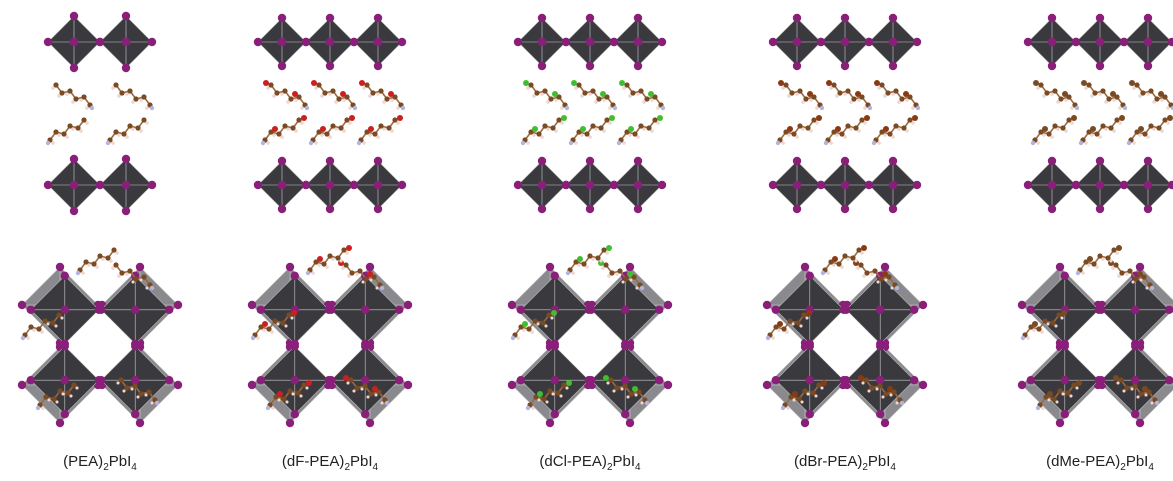 The width and height of the screenshot is (1173, 481). I want to click on panel-dme-pea, so click(1095, 220).